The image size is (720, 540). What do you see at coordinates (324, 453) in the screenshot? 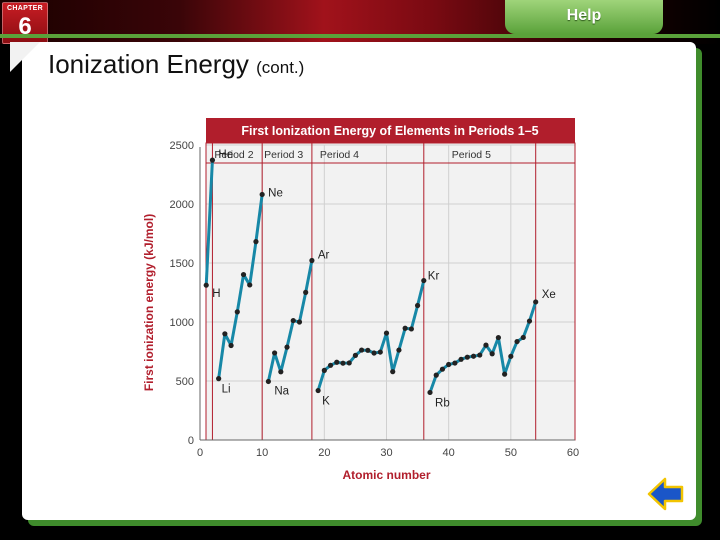
I see `x-tick-label: 20` at bounding box center [324, 453].